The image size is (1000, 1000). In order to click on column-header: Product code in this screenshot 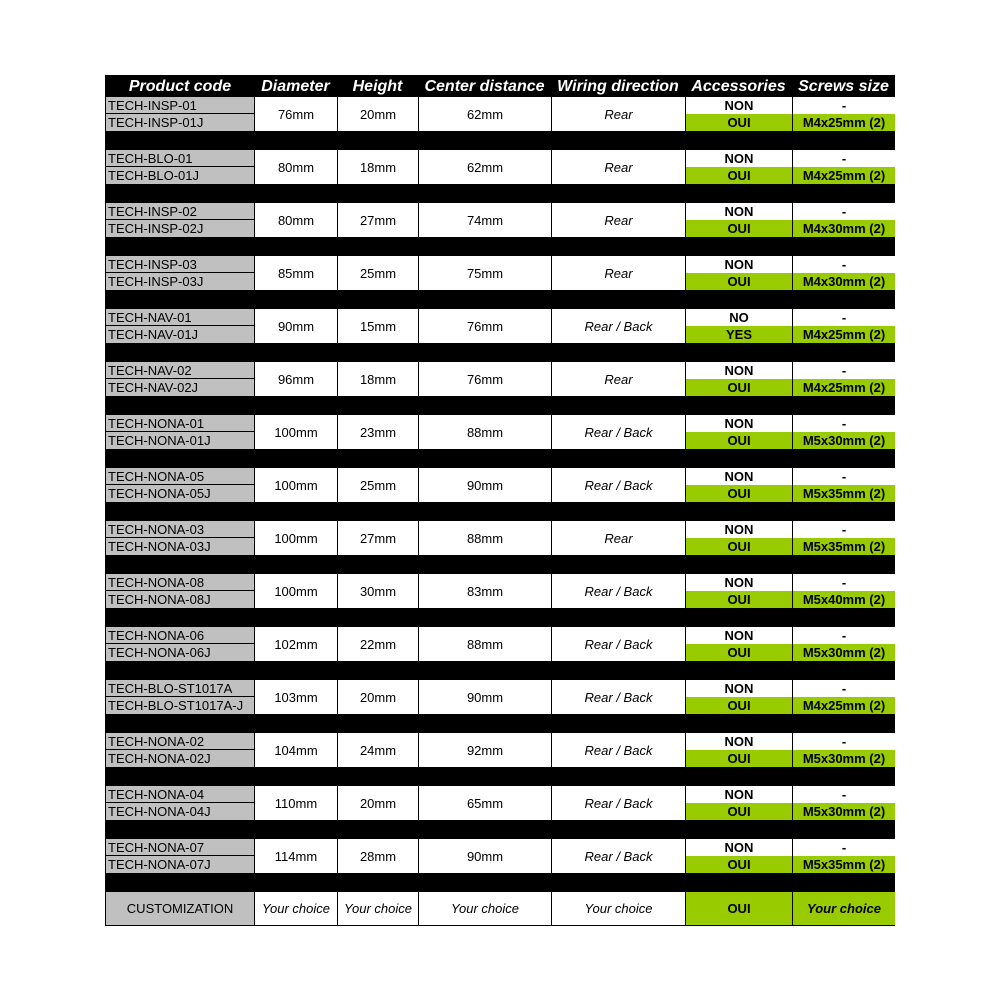, I will do `click(180, 86)`.